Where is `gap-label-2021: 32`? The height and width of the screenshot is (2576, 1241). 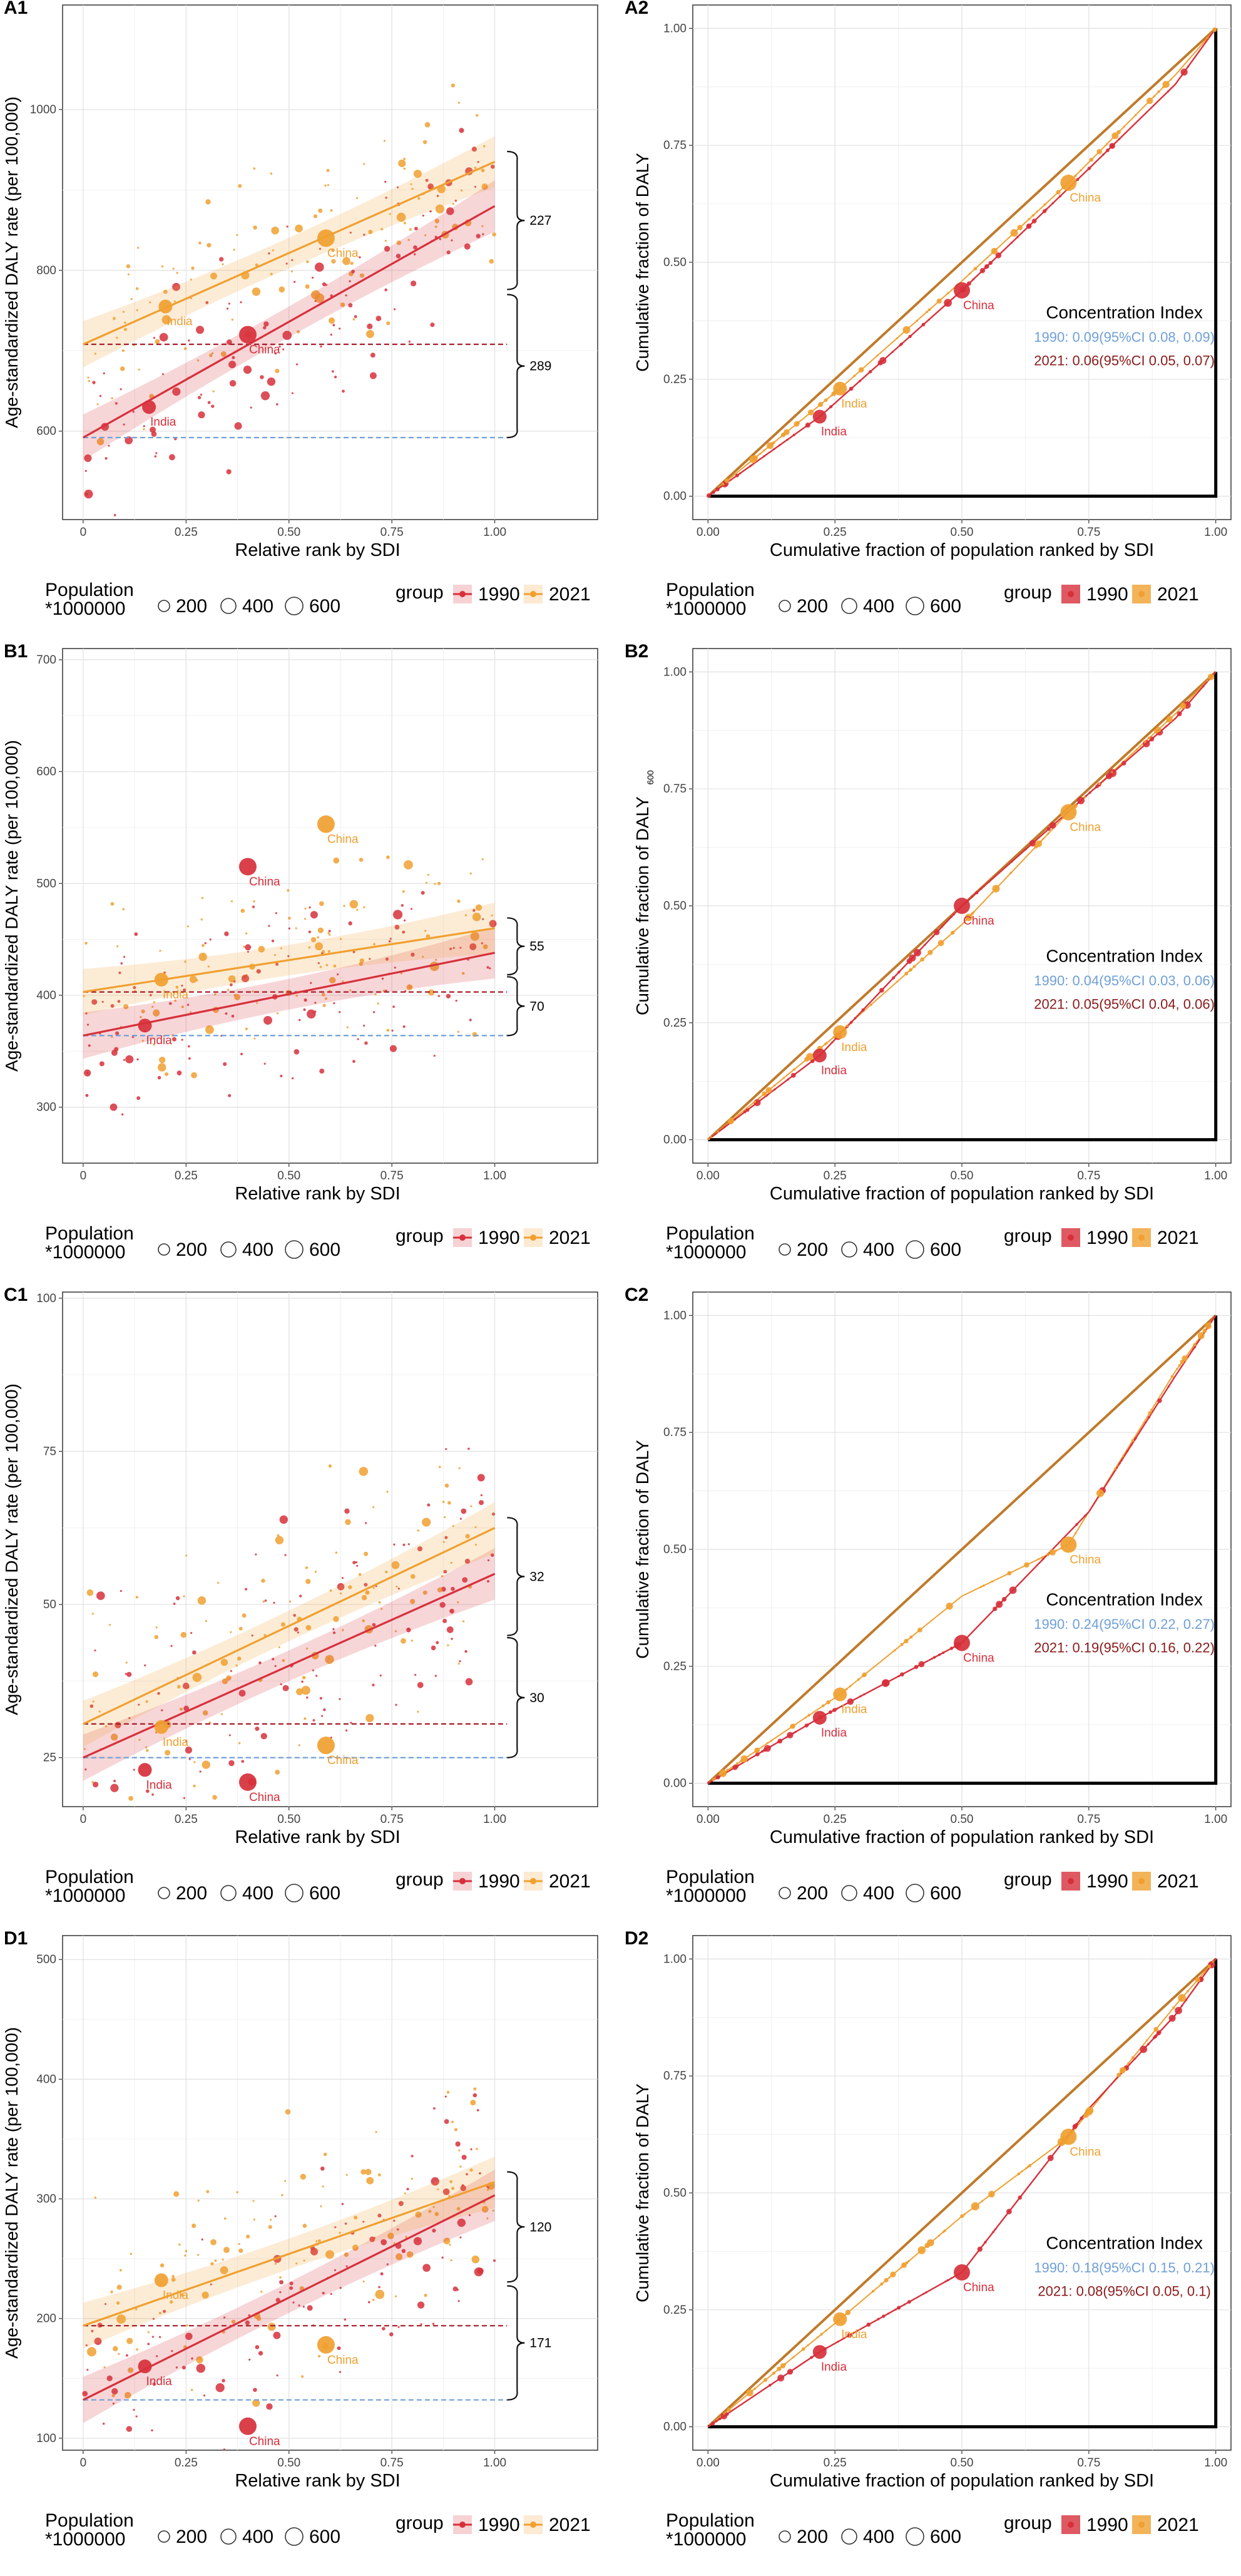
gap-label-2021: 32 is located at coordinates (536, 1576).